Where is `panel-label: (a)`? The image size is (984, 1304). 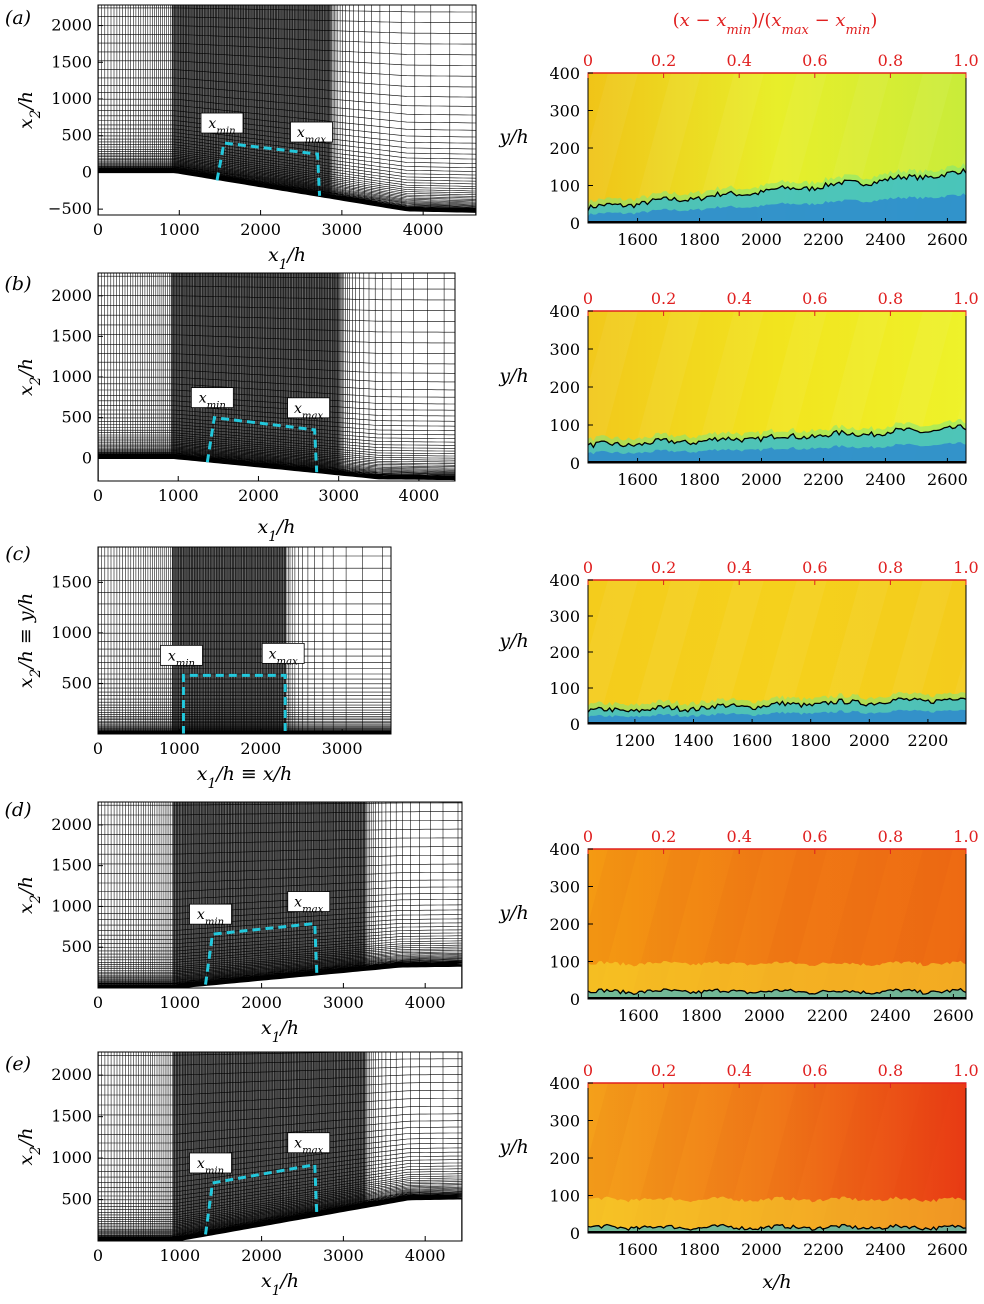
panel-label: (a) is located at coordinates (18, 18).